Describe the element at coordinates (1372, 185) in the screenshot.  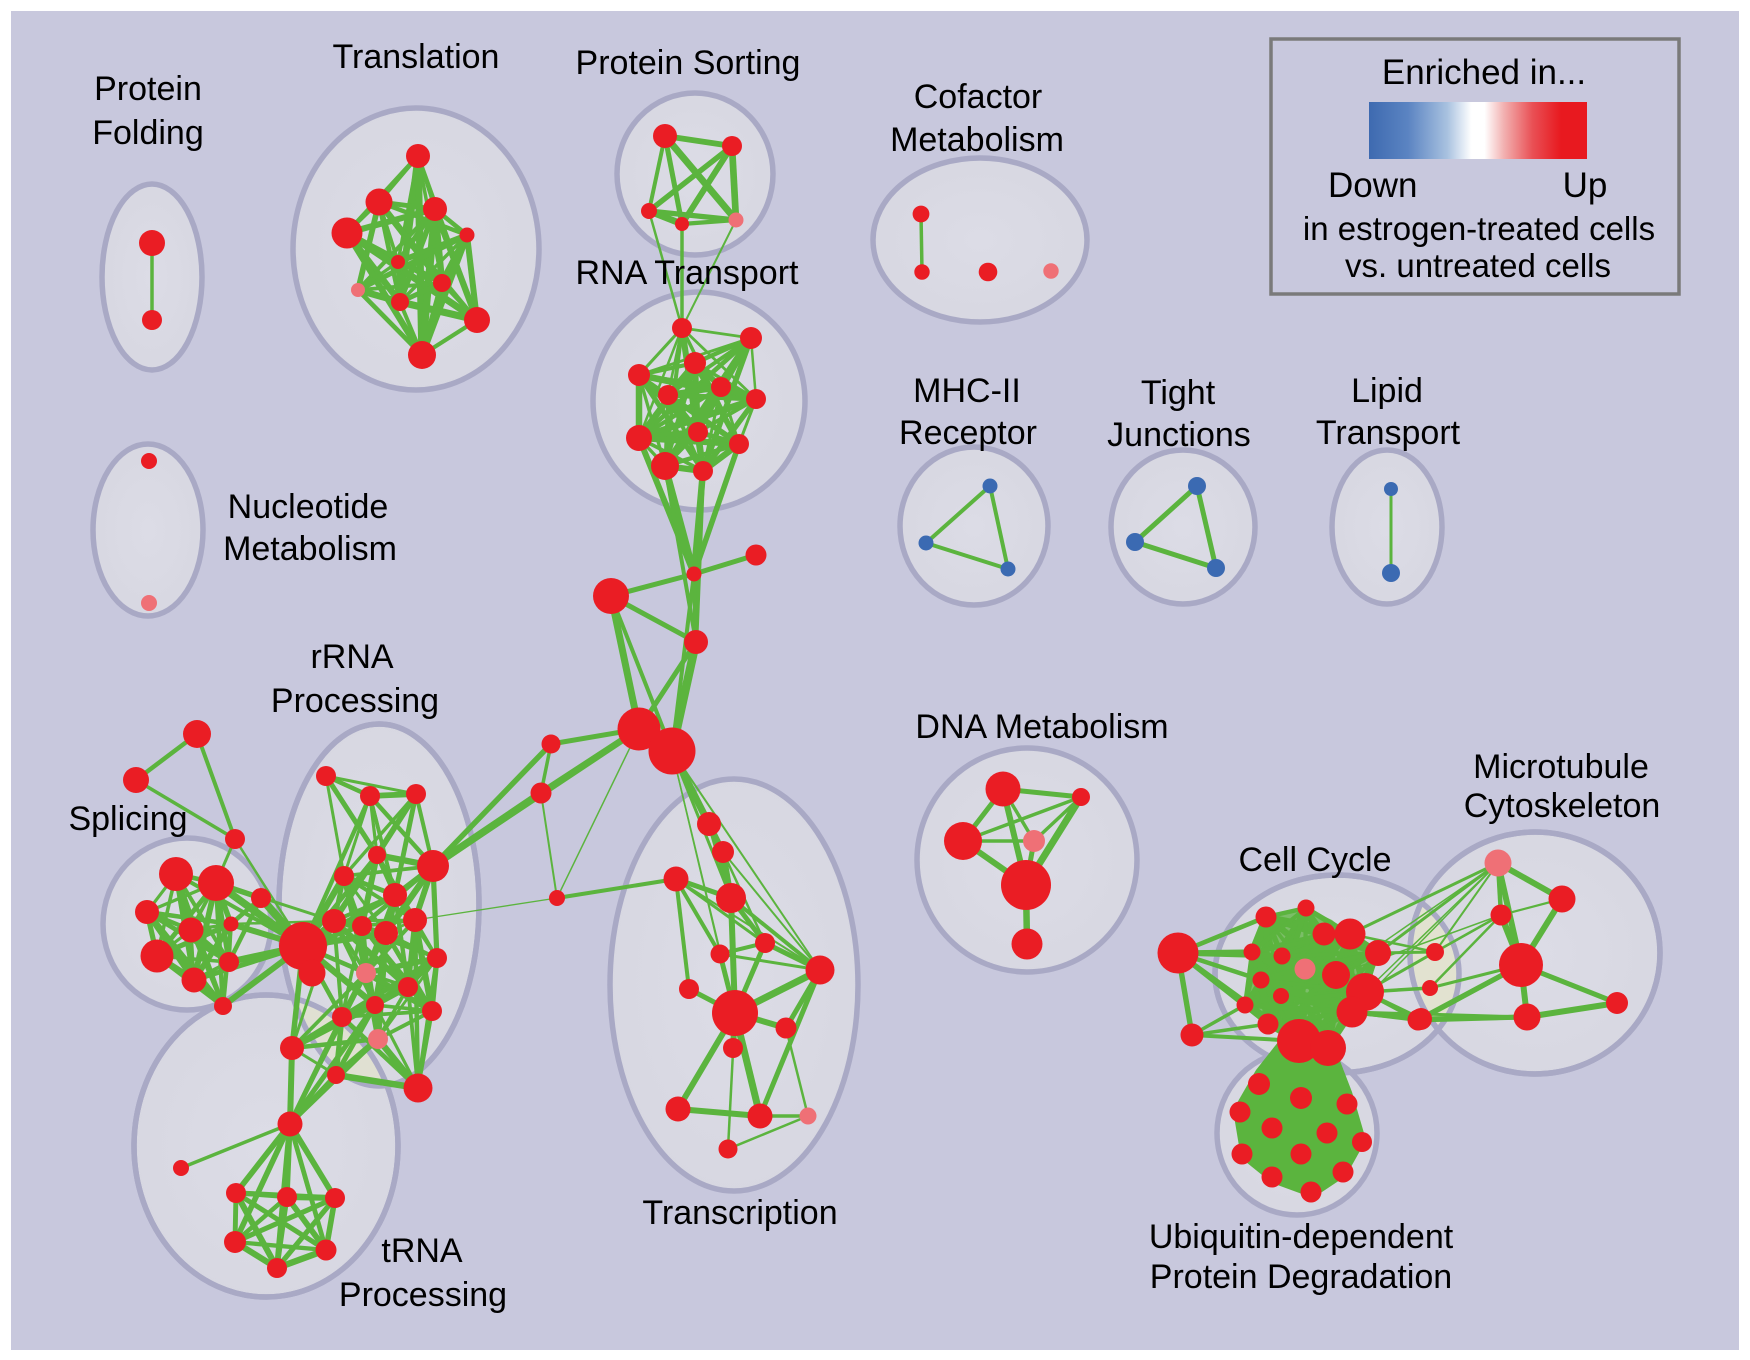
I see `svg-text: Down` at that location.